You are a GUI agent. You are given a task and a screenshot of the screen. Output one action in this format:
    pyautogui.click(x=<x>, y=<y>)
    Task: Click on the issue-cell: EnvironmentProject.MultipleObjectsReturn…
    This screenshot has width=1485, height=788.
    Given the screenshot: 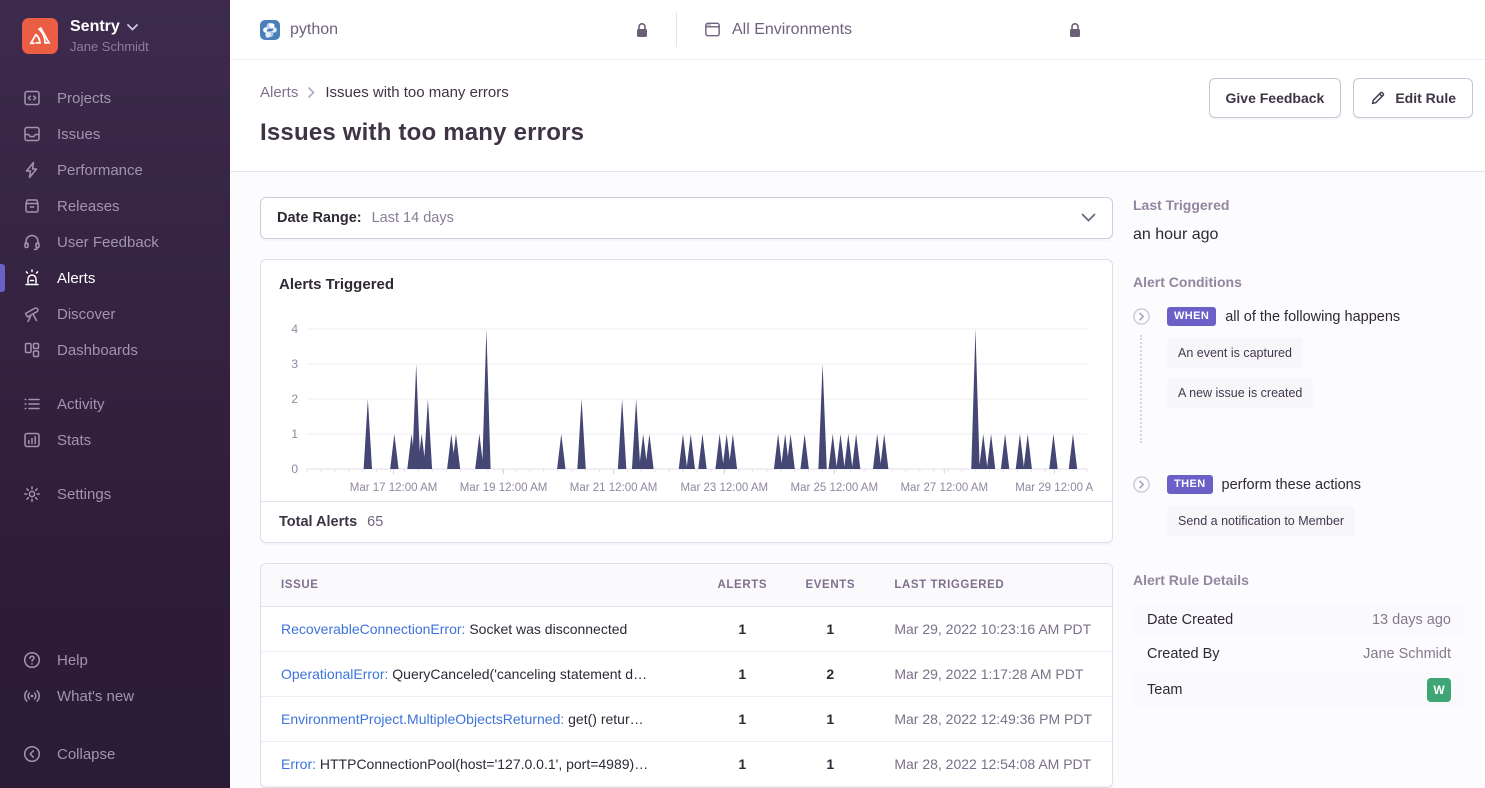 What is the action you would take?
    pyautogui.click(x=480, y=719)
    